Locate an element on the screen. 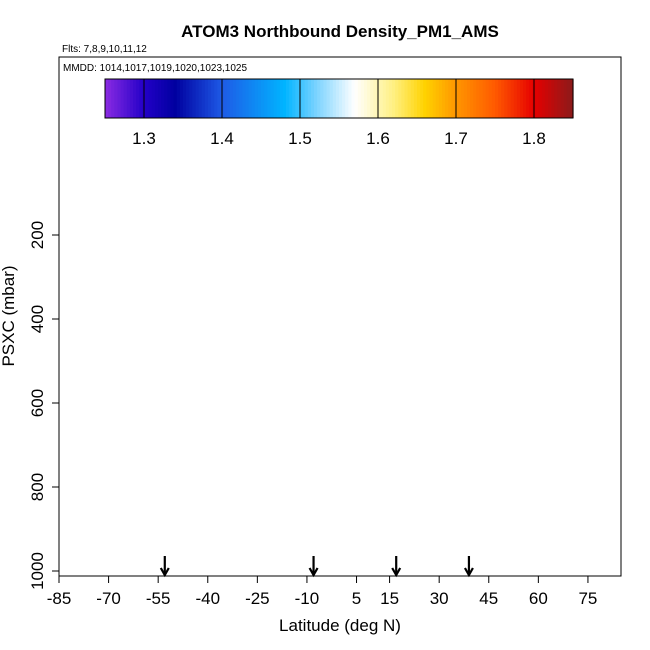  x-tick-label: -70 is located at coordinates (108, 598).